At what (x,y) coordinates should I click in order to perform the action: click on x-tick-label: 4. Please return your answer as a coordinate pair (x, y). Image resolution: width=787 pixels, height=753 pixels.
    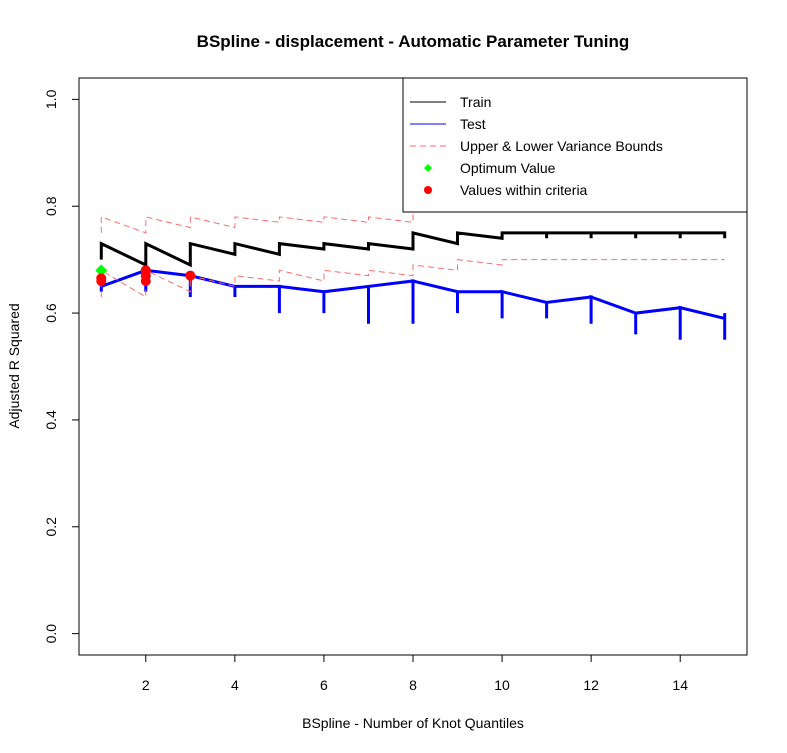
    Looking at the image, I should click on (235, 685).